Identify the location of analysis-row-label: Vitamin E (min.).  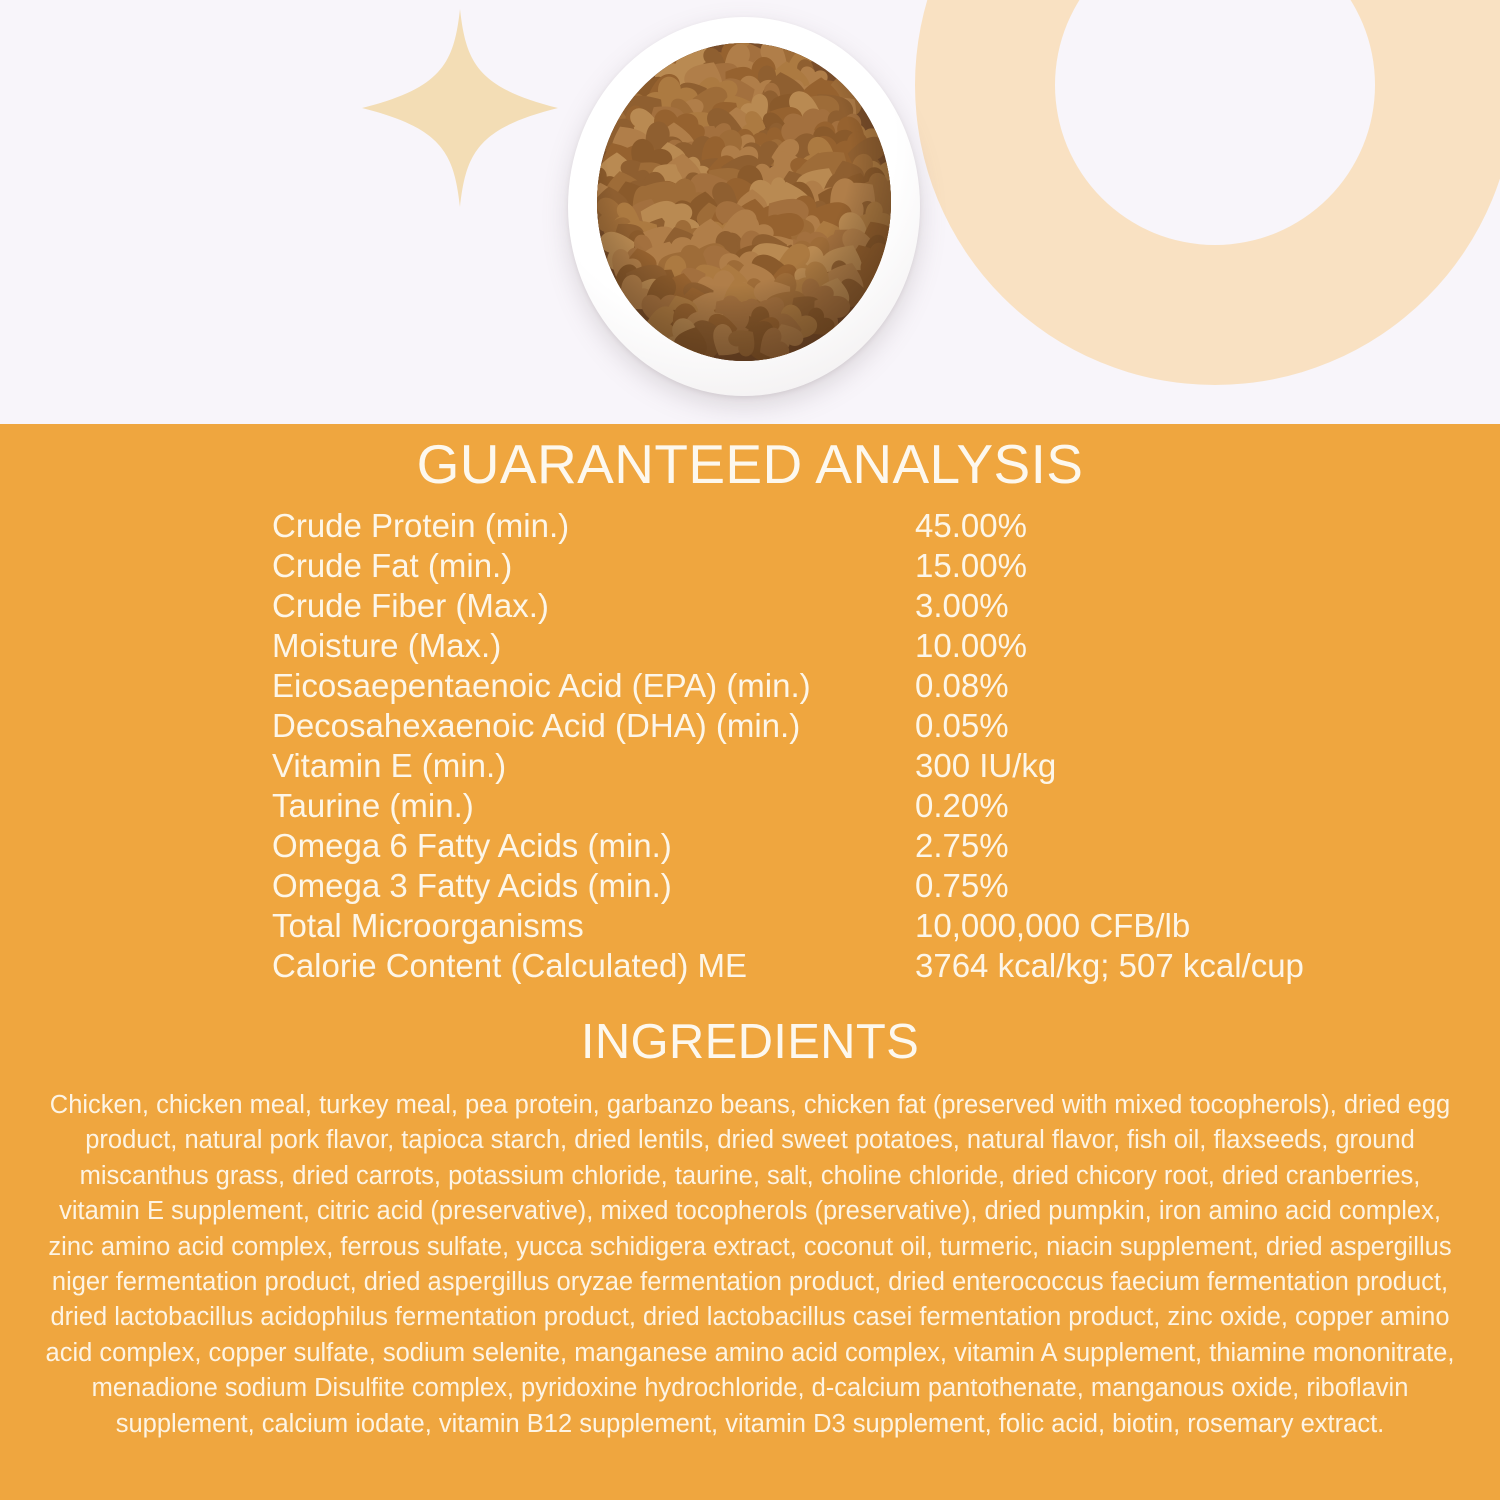
(389, 765).